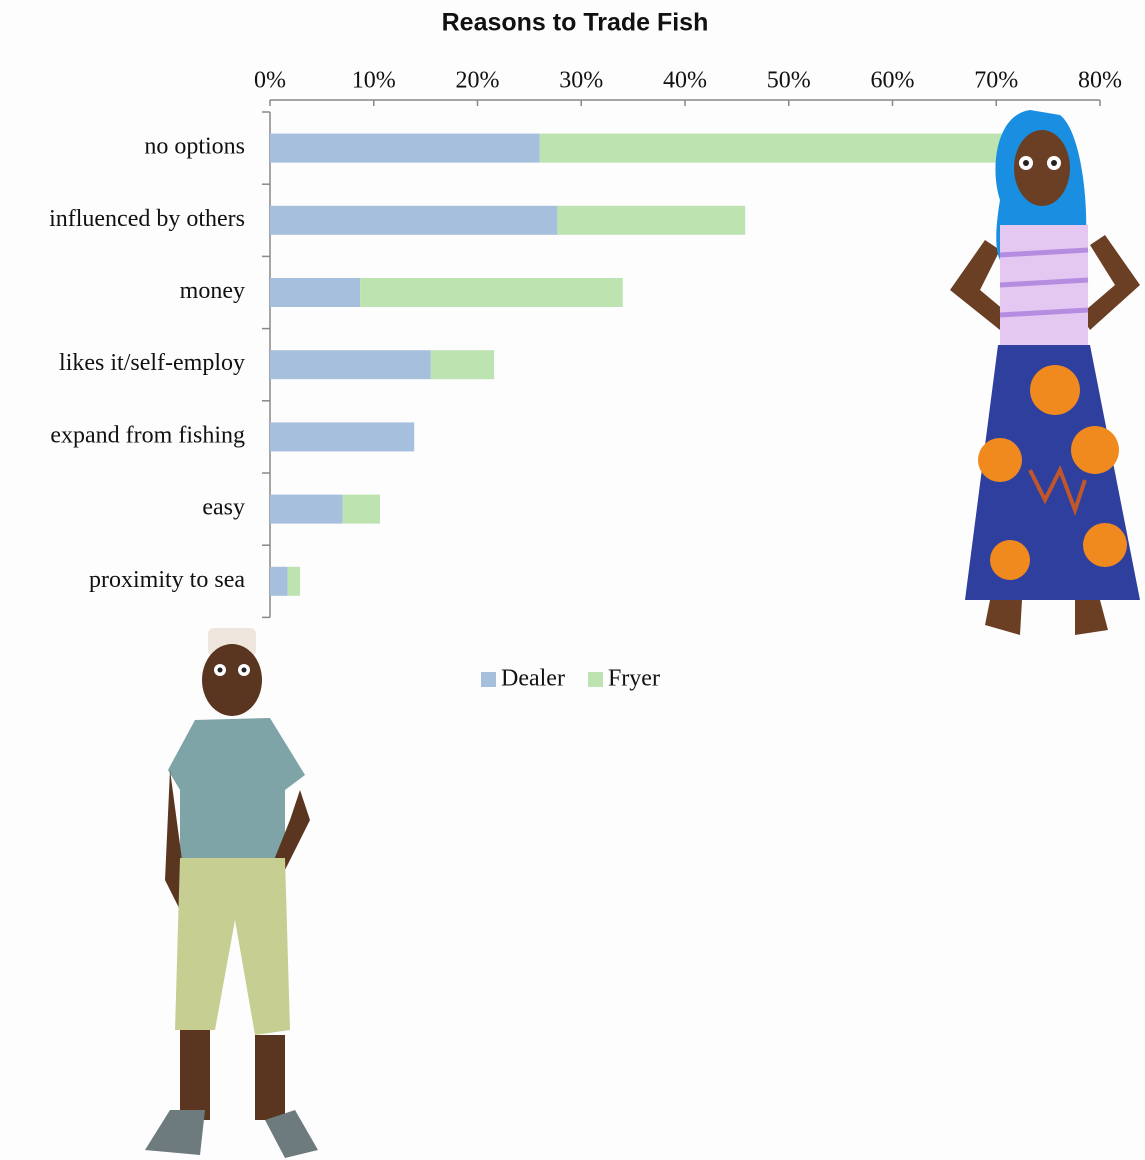 The image size is (1145, 1160). I want to click on legend-item: Dealer, so click(523, 679).